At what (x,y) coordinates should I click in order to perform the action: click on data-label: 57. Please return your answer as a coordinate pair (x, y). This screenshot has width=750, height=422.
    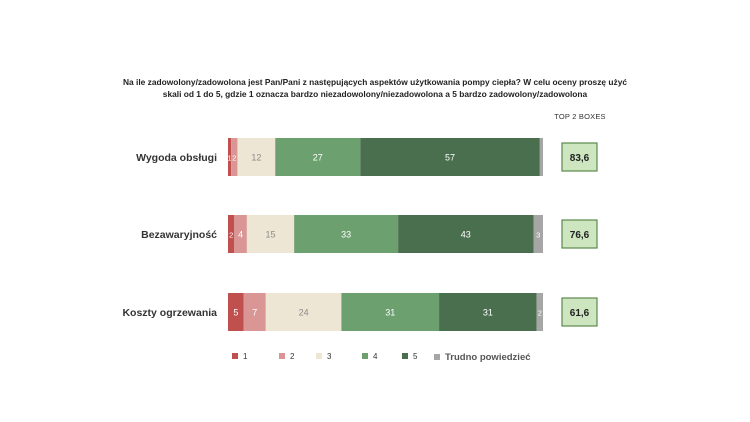
    Looking at the image, I should click on (450, 158).